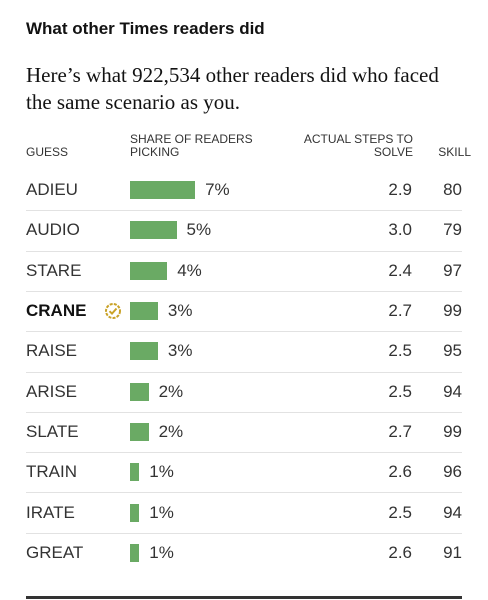 The image size is (488, 600). Describe the element at coordinates (54, 270) in the screenshot. I see `guess: STARE` at that location.